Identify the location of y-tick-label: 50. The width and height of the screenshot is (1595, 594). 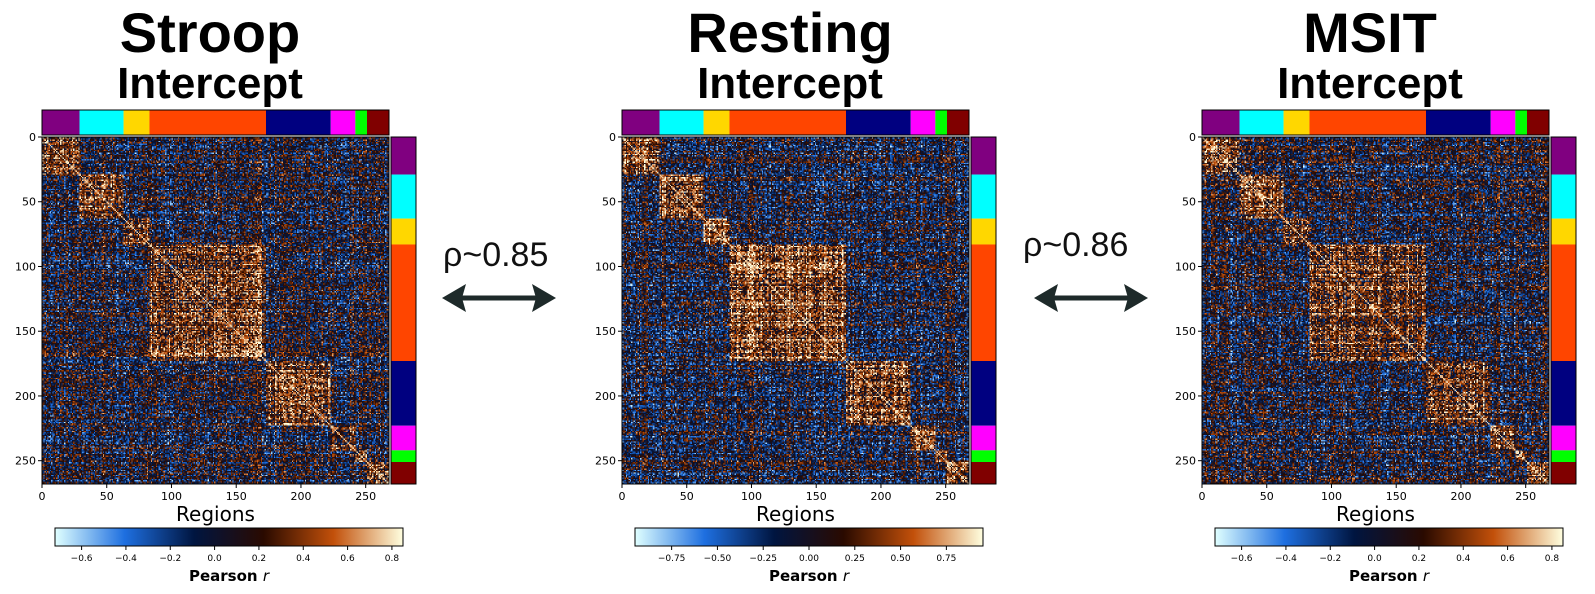
(609, 202).